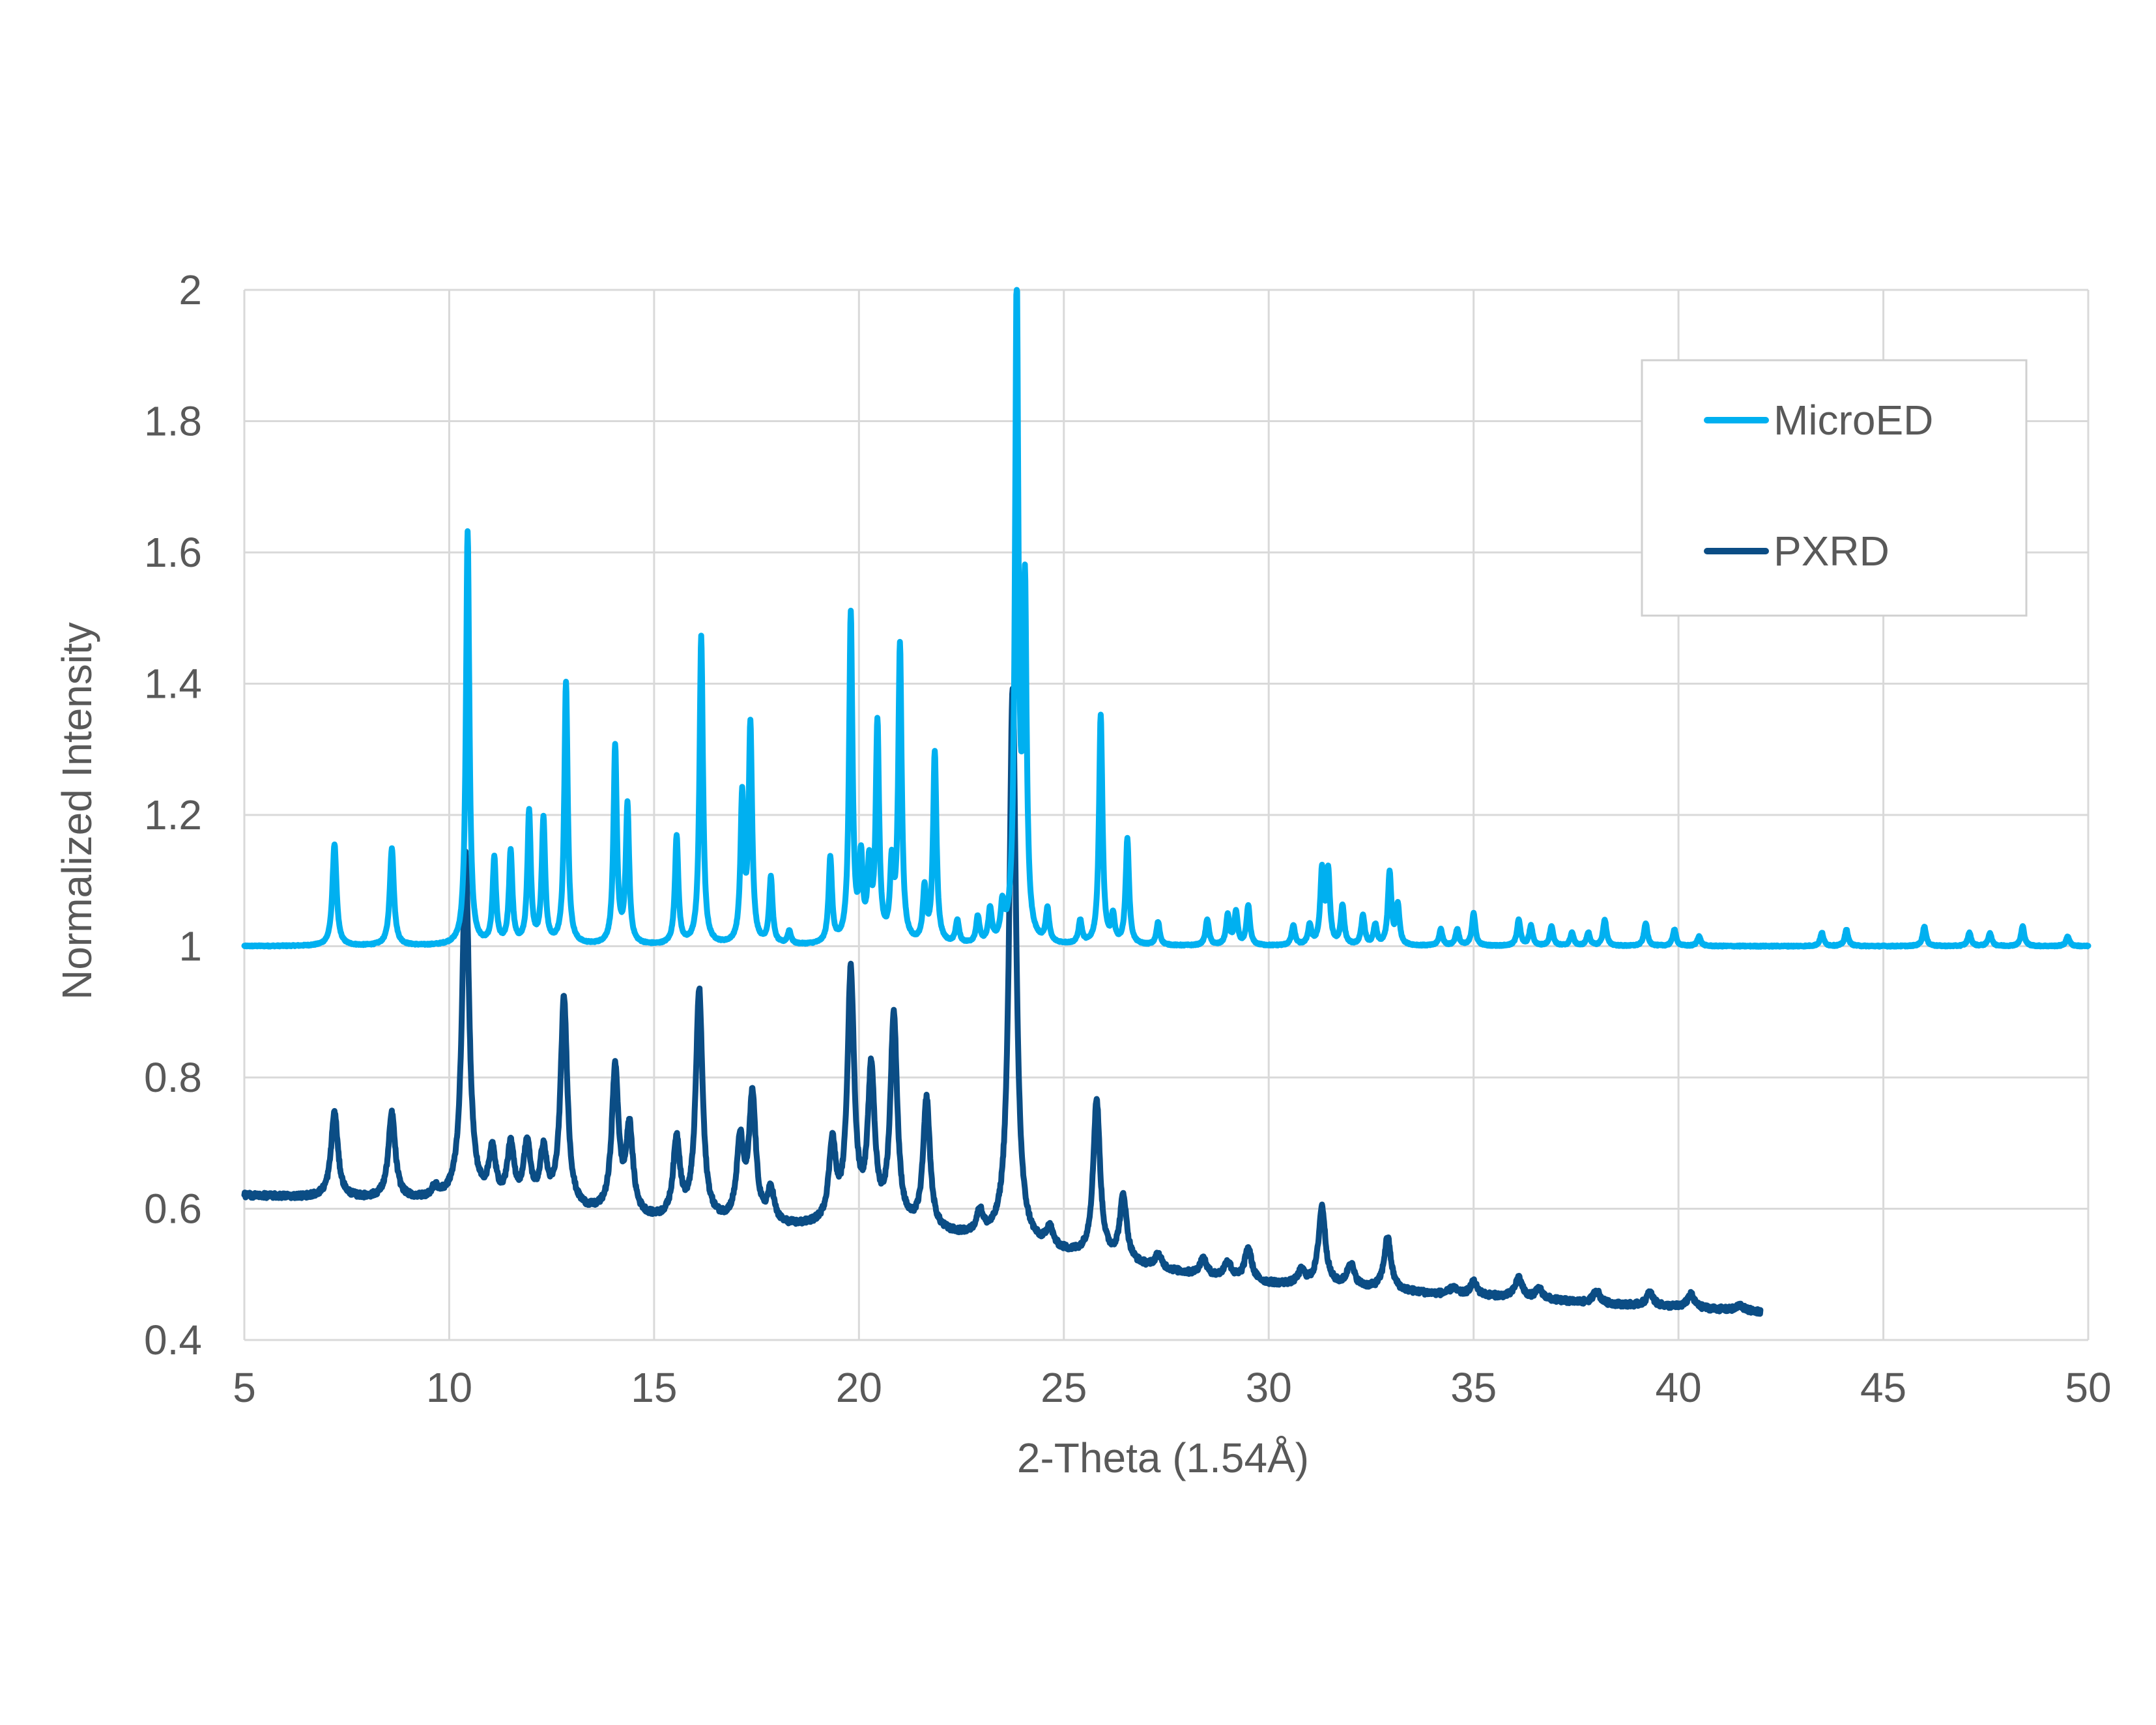  Describe the element at coordinates (1832, 551) in the screenshot. I see `legend-label-pxrd: PXRD` at that location.